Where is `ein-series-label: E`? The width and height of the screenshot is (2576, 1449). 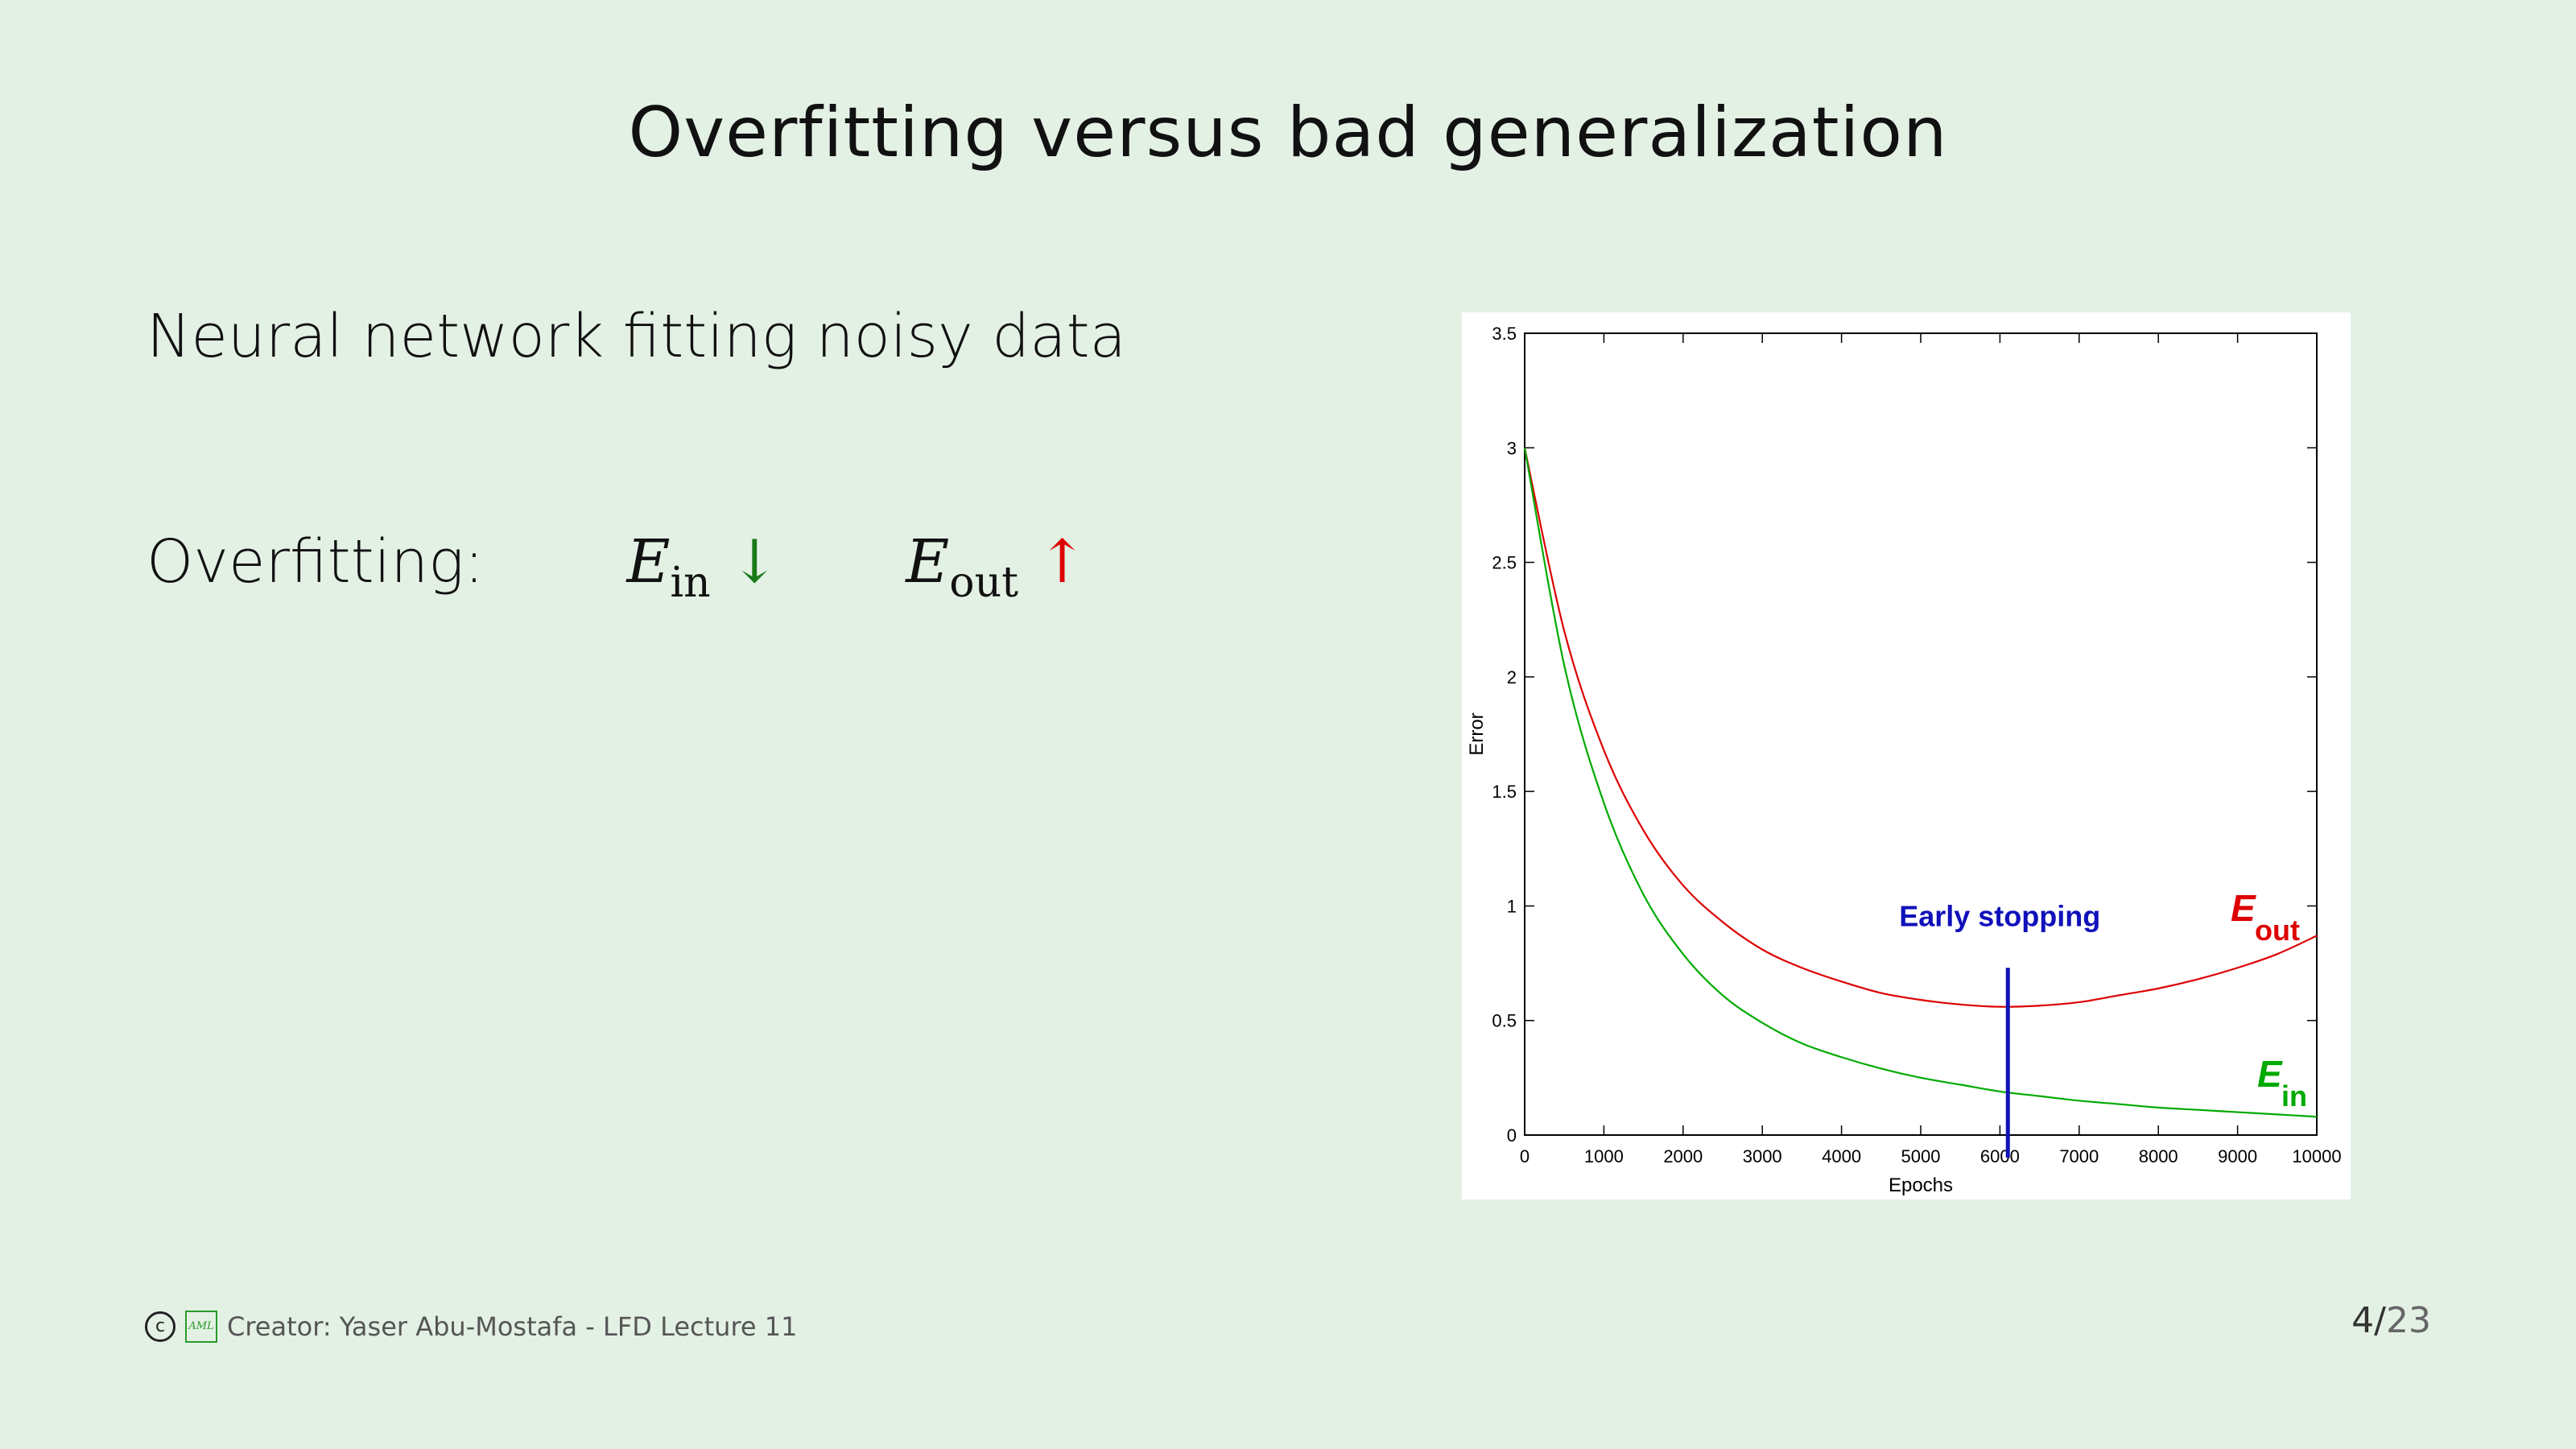
ein-series-label: E is located at coordinates (2270, 1074).